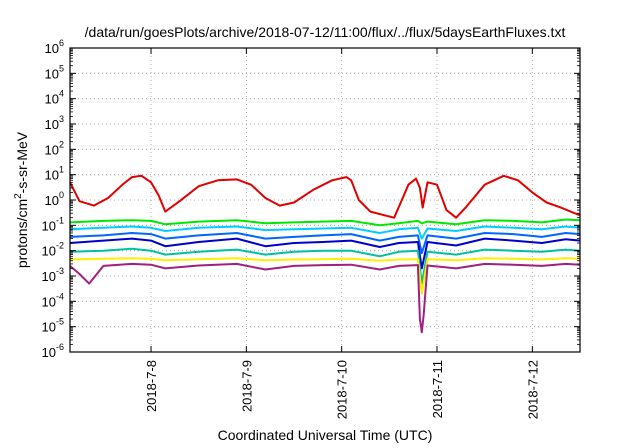 The width and height of the screenshot is (640, 448). What do you see at coordinates (151, 386) in the screenshot?
I see `x-tick-label: 2018-7-8` at bounding box center [151, 386].